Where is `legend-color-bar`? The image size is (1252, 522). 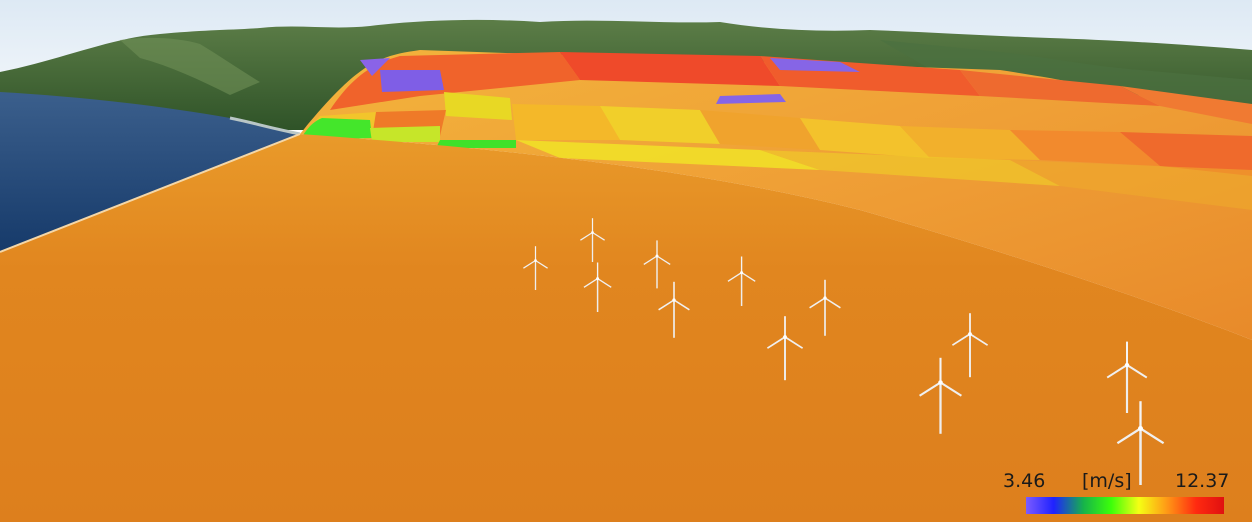 legend-color-bar is located at coordinates (1125, 505).